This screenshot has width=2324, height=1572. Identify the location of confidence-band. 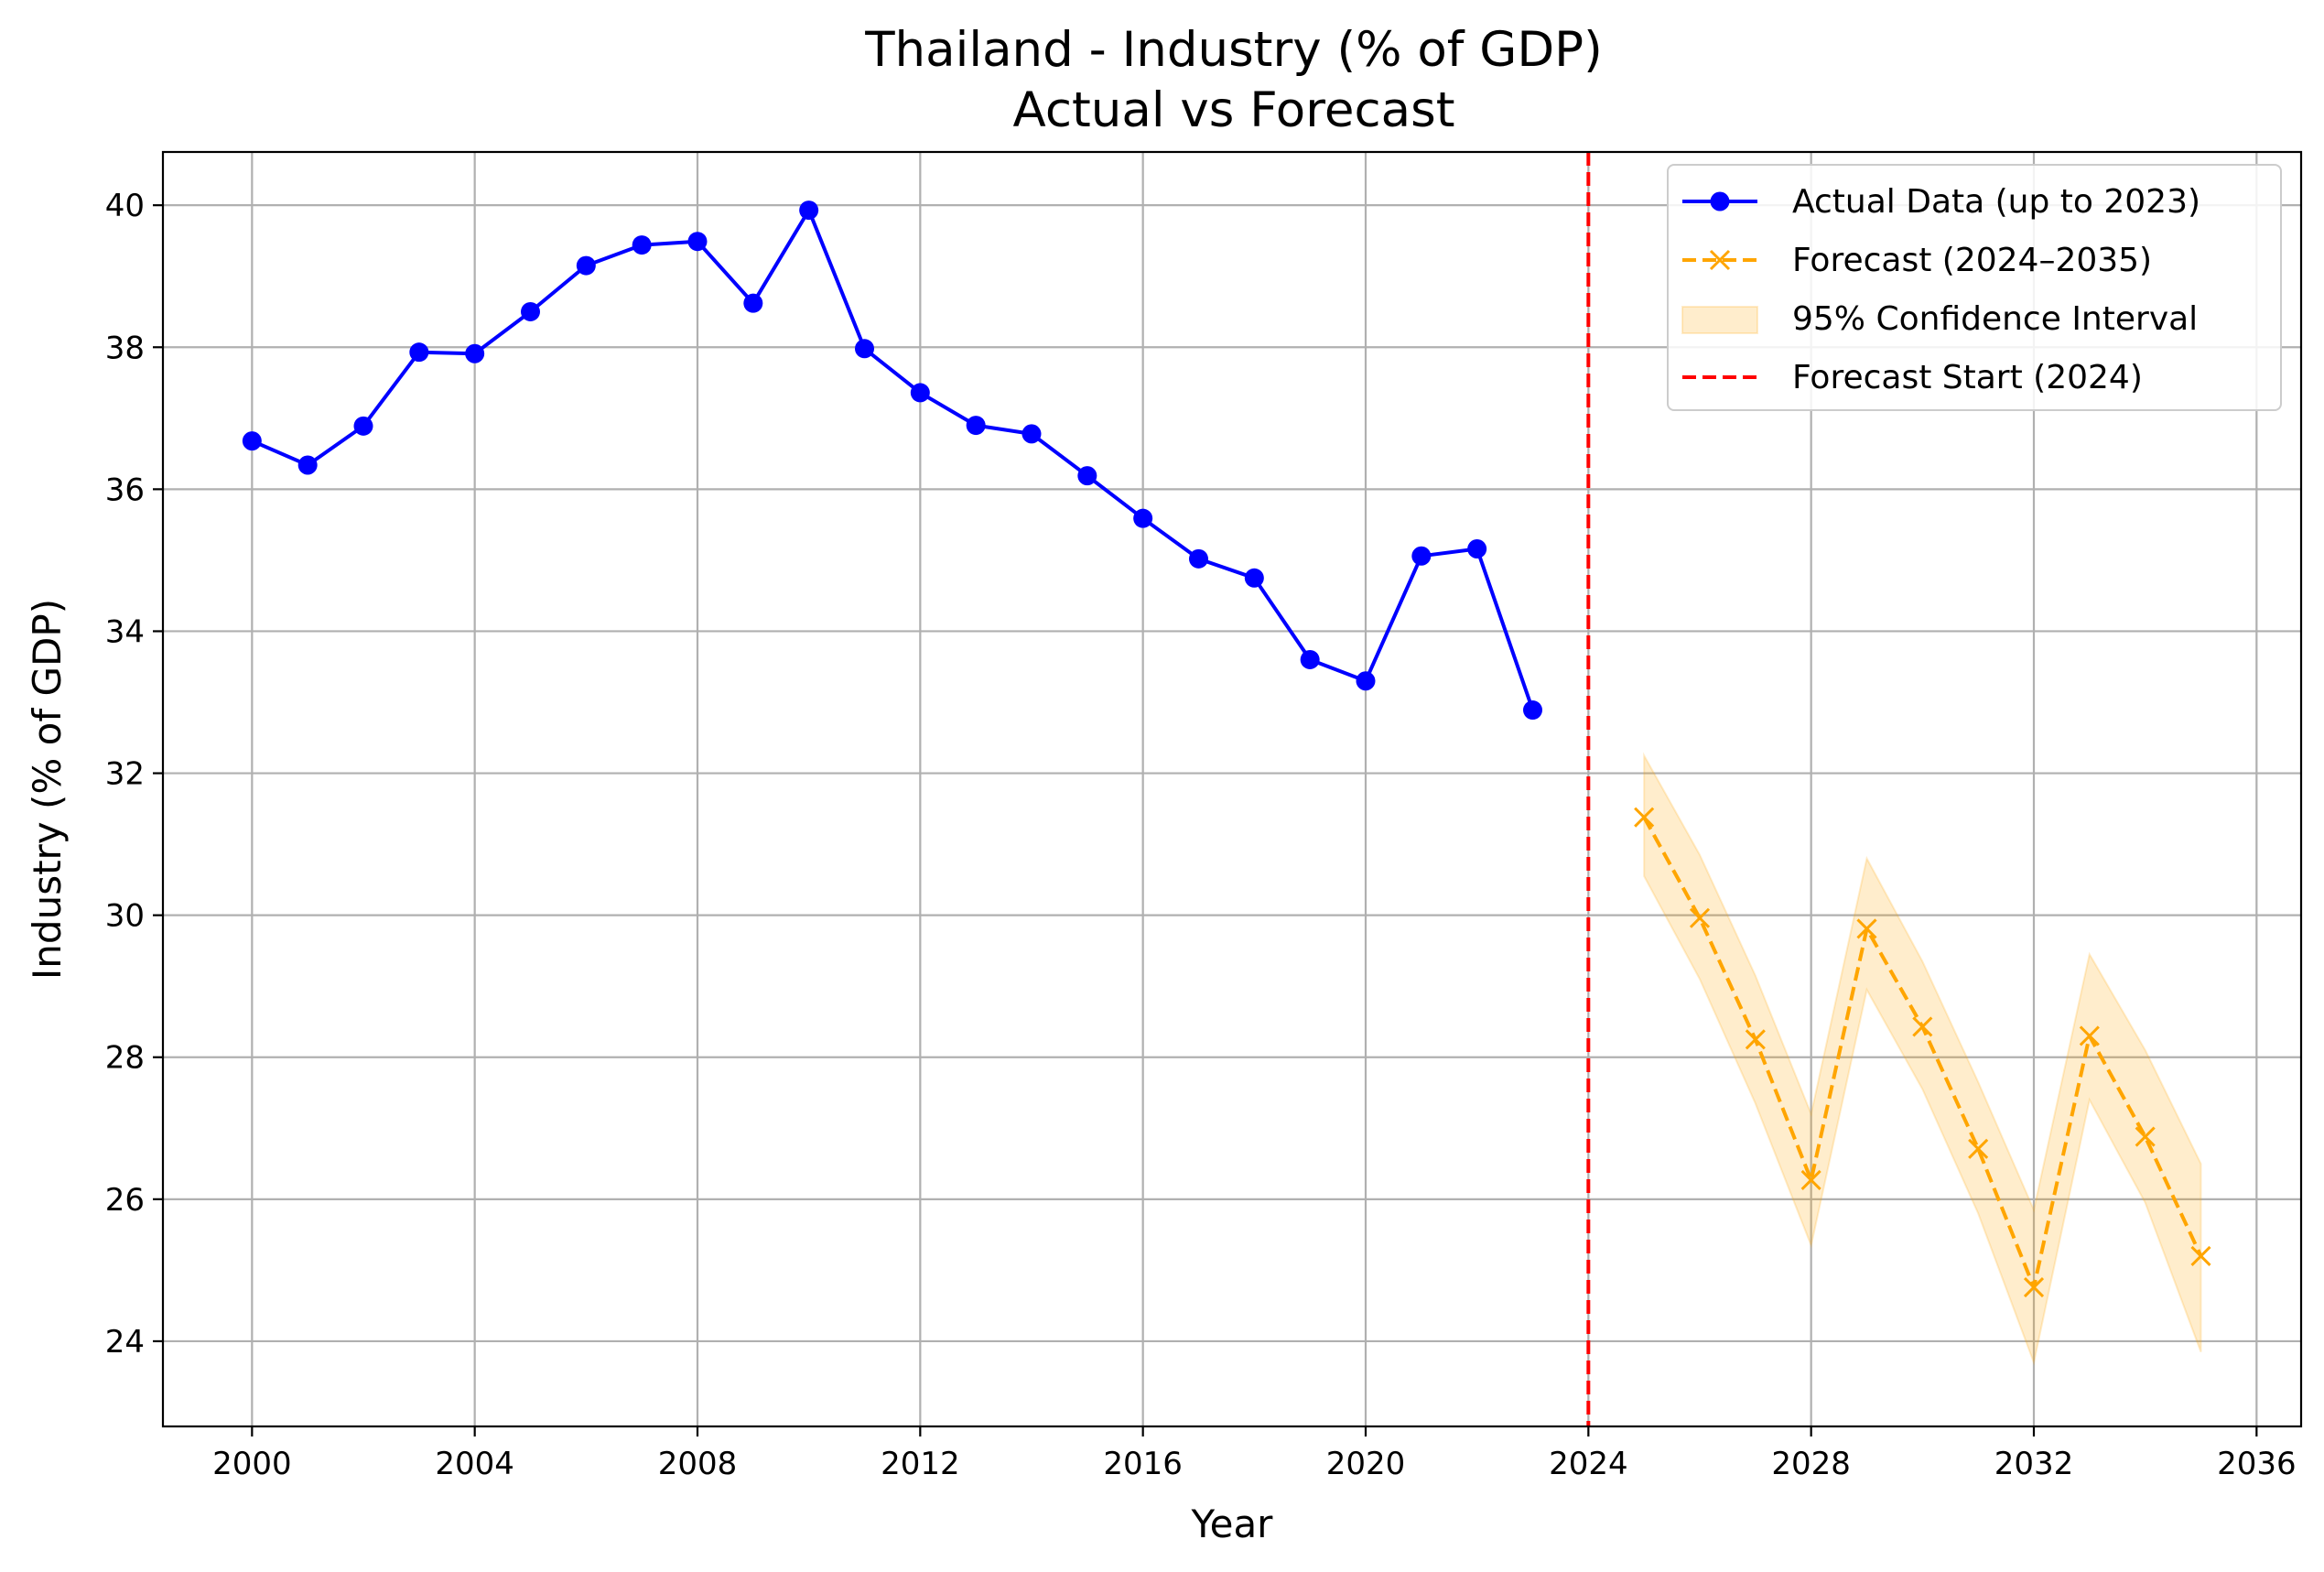
(1922, 1059).